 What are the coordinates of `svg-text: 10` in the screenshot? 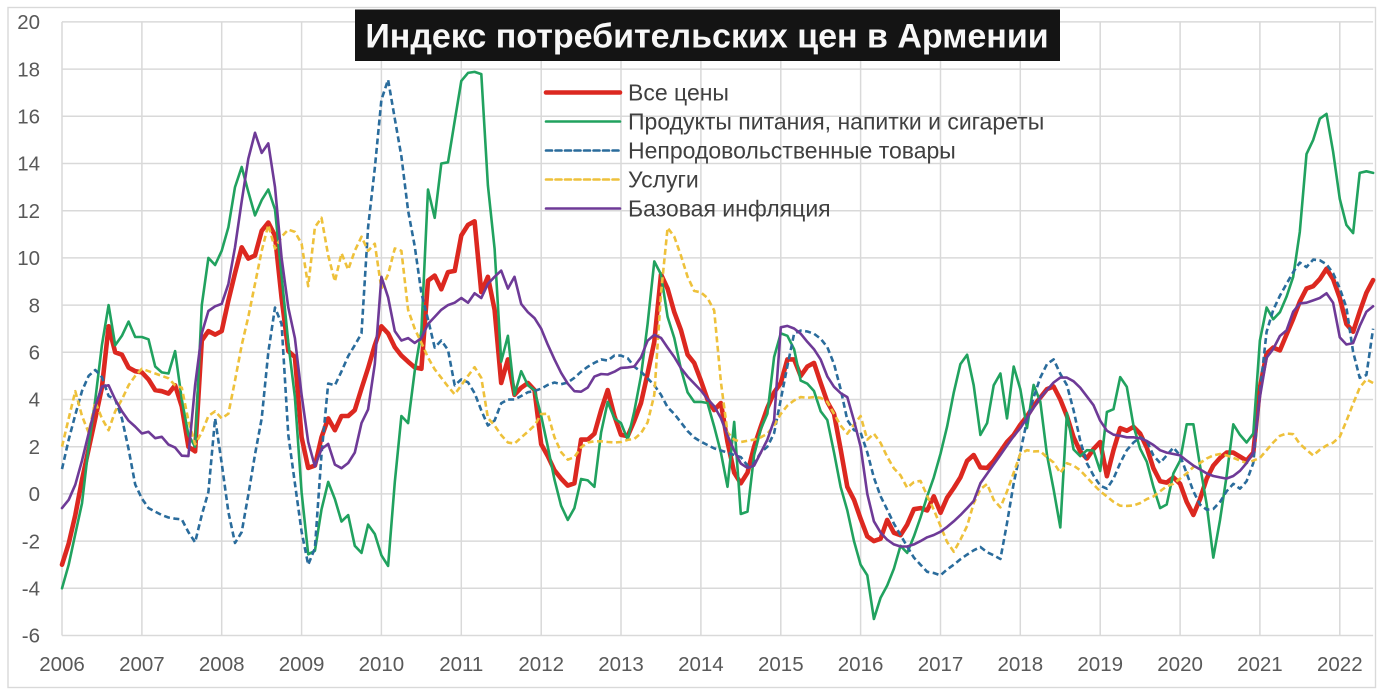 It's located at (28, 258).